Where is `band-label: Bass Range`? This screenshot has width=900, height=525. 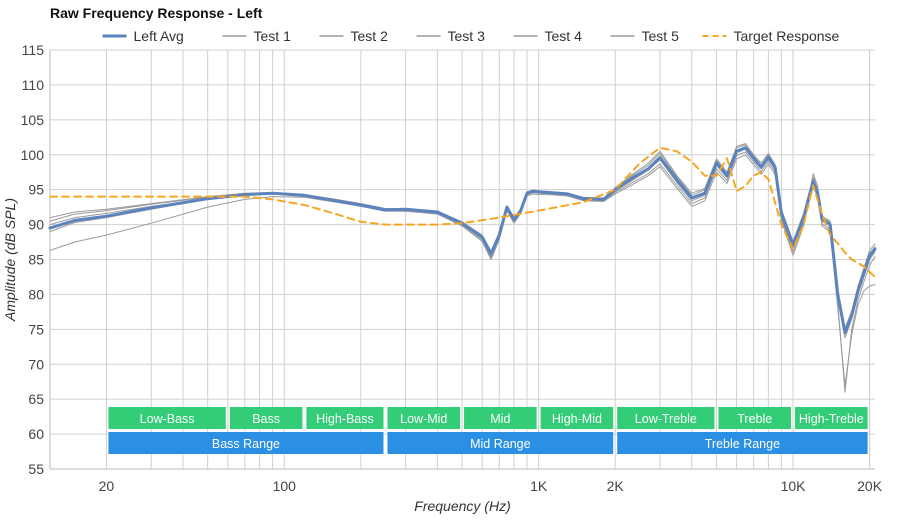
band-label: Bass Range is located at coordinates (246, 444).